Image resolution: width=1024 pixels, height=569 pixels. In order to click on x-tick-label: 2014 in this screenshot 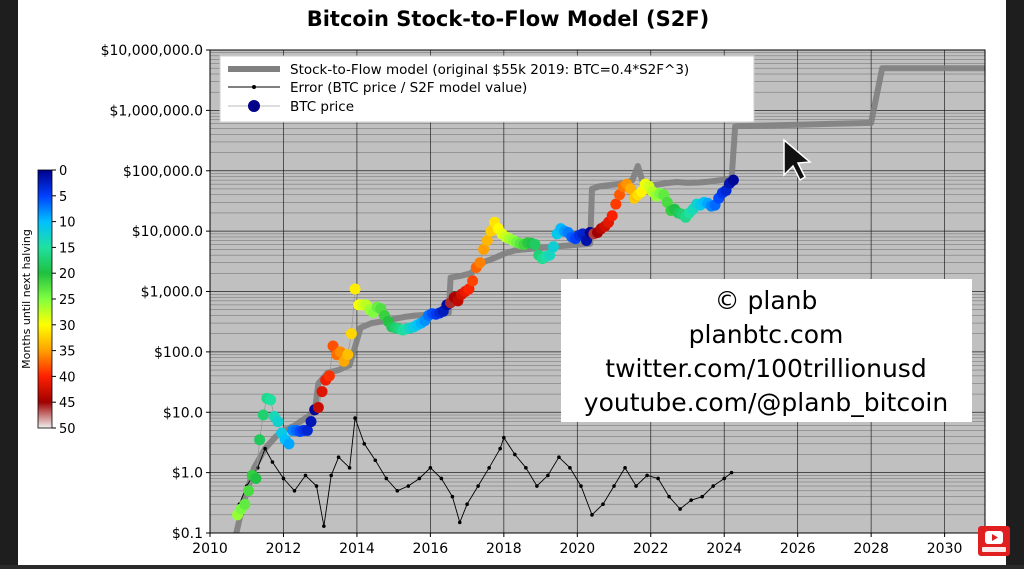, I will do `click(357, 549)`.